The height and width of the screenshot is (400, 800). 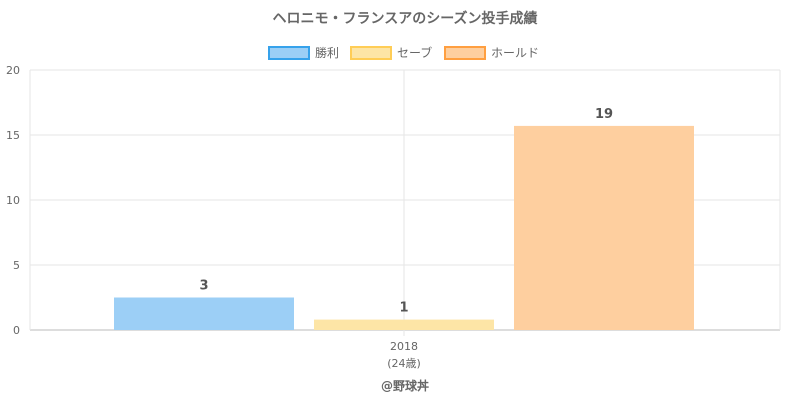 What do you see at coordinates (414, 52) in the screenshot?
I see `legend-label: セーブ` at bounding box center [414, 52].